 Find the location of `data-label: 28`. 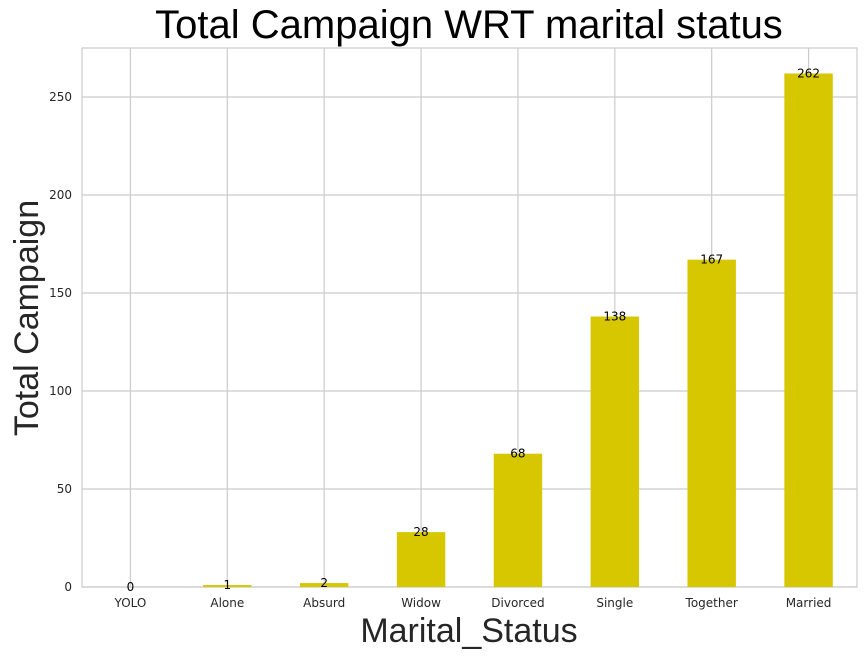

data-label: 28 is located at coordinates (420, 532).